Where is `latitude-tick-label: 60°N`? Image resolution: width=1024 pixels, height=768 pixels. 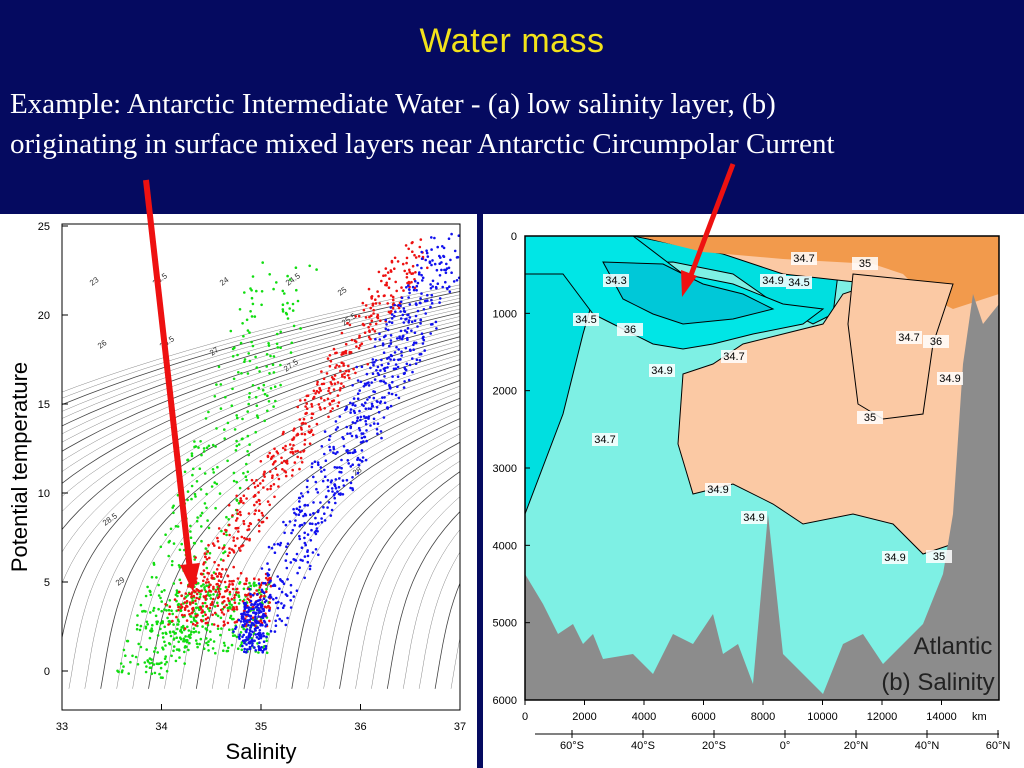 latitude-tick-label: 60°N is located at coordinates (998, 746).